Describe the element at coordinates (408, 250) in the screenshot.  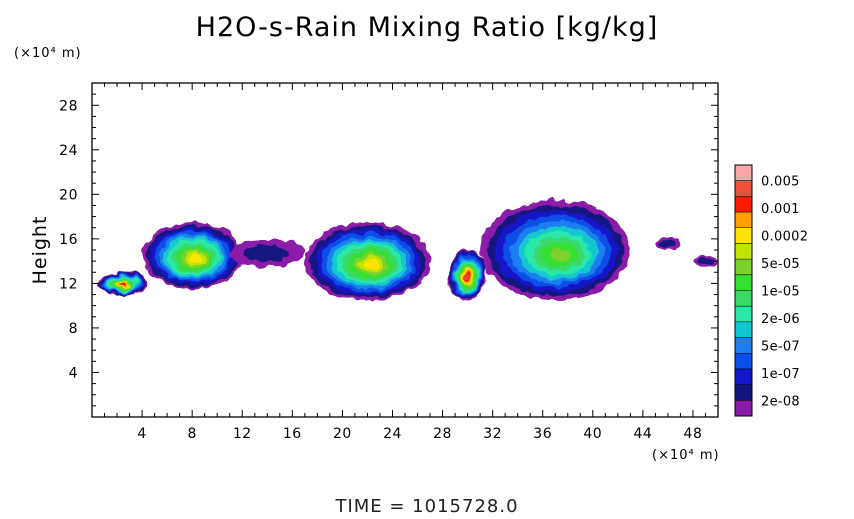
I see `contour-field` at that location.